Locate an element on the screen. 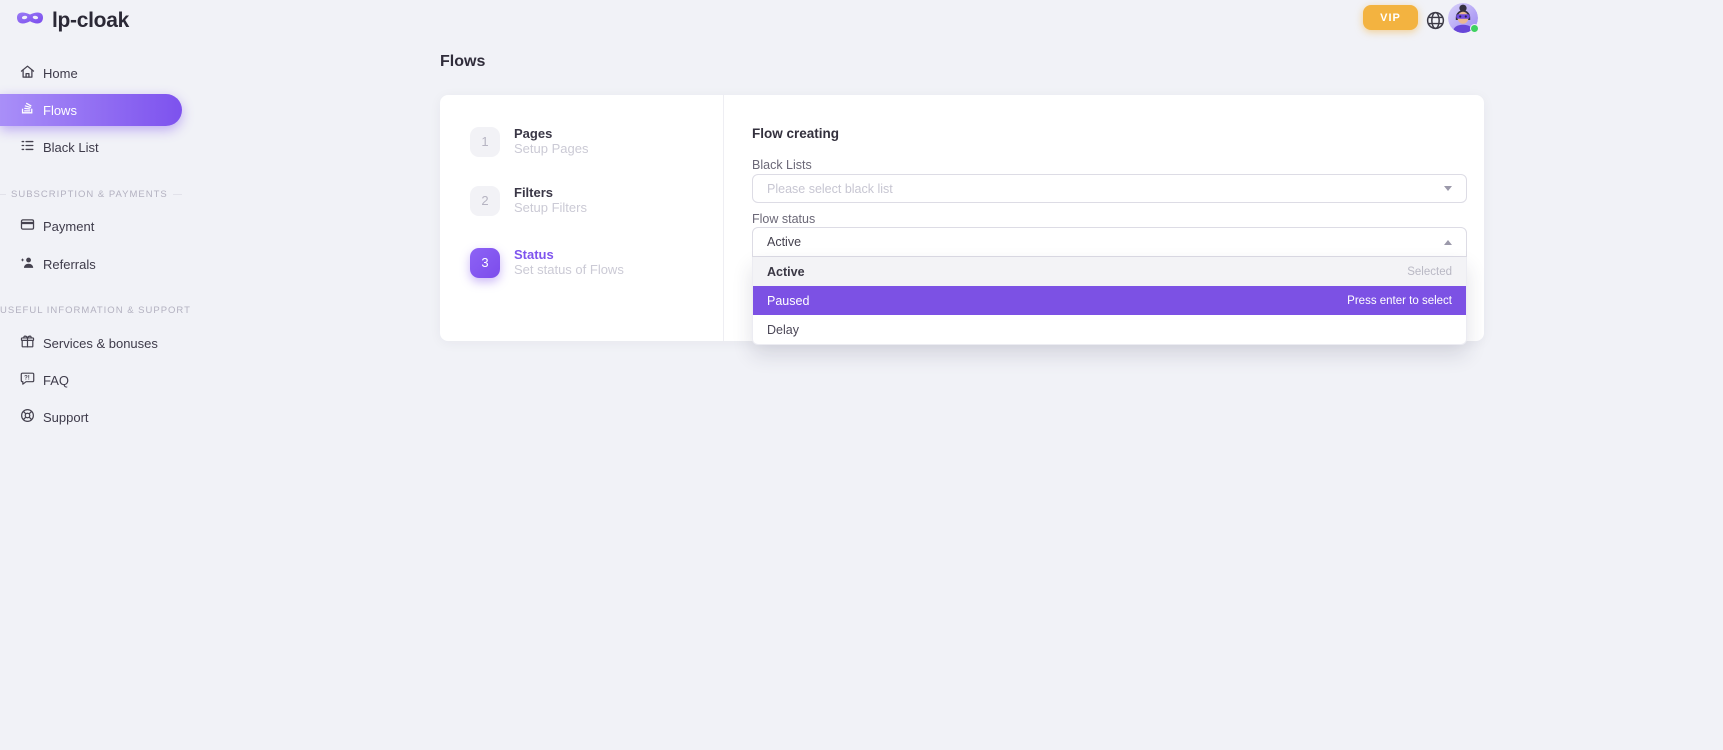 The height and width of the screenshot is (750, 1723). online-status-dot is located at coordinates (1474, 28).